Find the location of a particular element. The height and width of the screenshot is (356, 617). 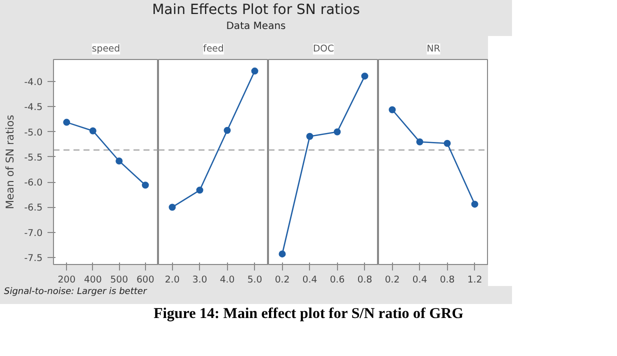

x-tick-label: 500 is located at coordinates (119, 280).